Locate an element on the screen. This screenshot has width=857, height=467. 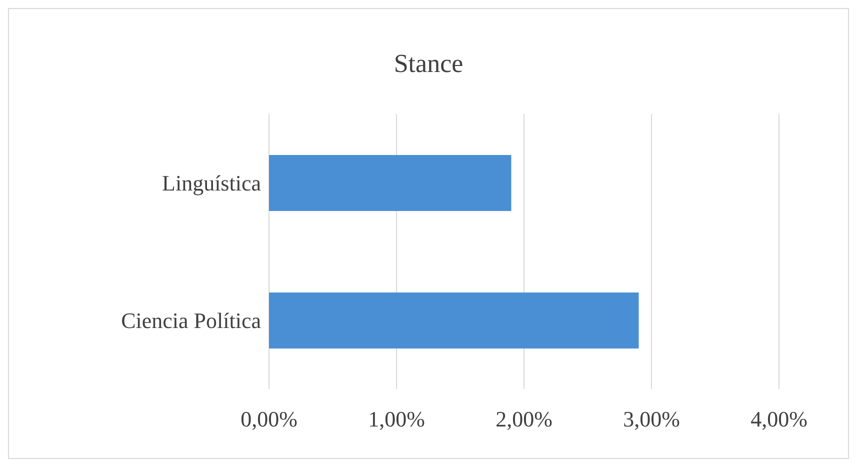
y-tick-label: Linguística is located at coordinates (212, 183).